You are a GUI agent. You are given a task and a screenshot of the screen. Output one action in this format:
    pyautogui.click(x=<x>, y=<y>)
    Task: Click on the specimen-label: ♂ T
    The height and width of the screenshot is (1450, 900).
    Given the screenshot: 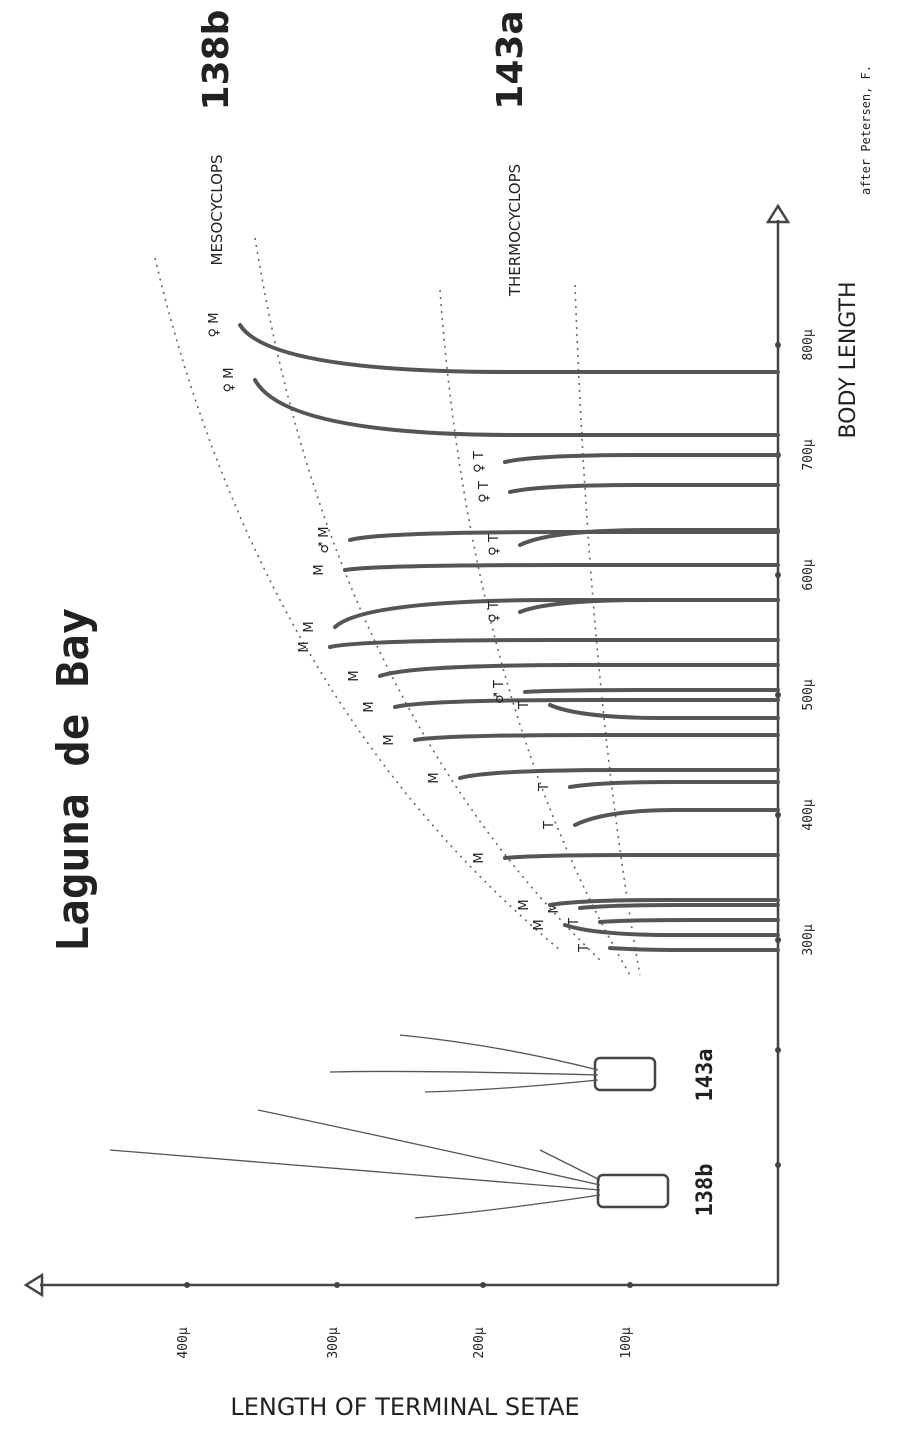 What is the action you would take?
    pyautogui.click(x=499, y=692)
    